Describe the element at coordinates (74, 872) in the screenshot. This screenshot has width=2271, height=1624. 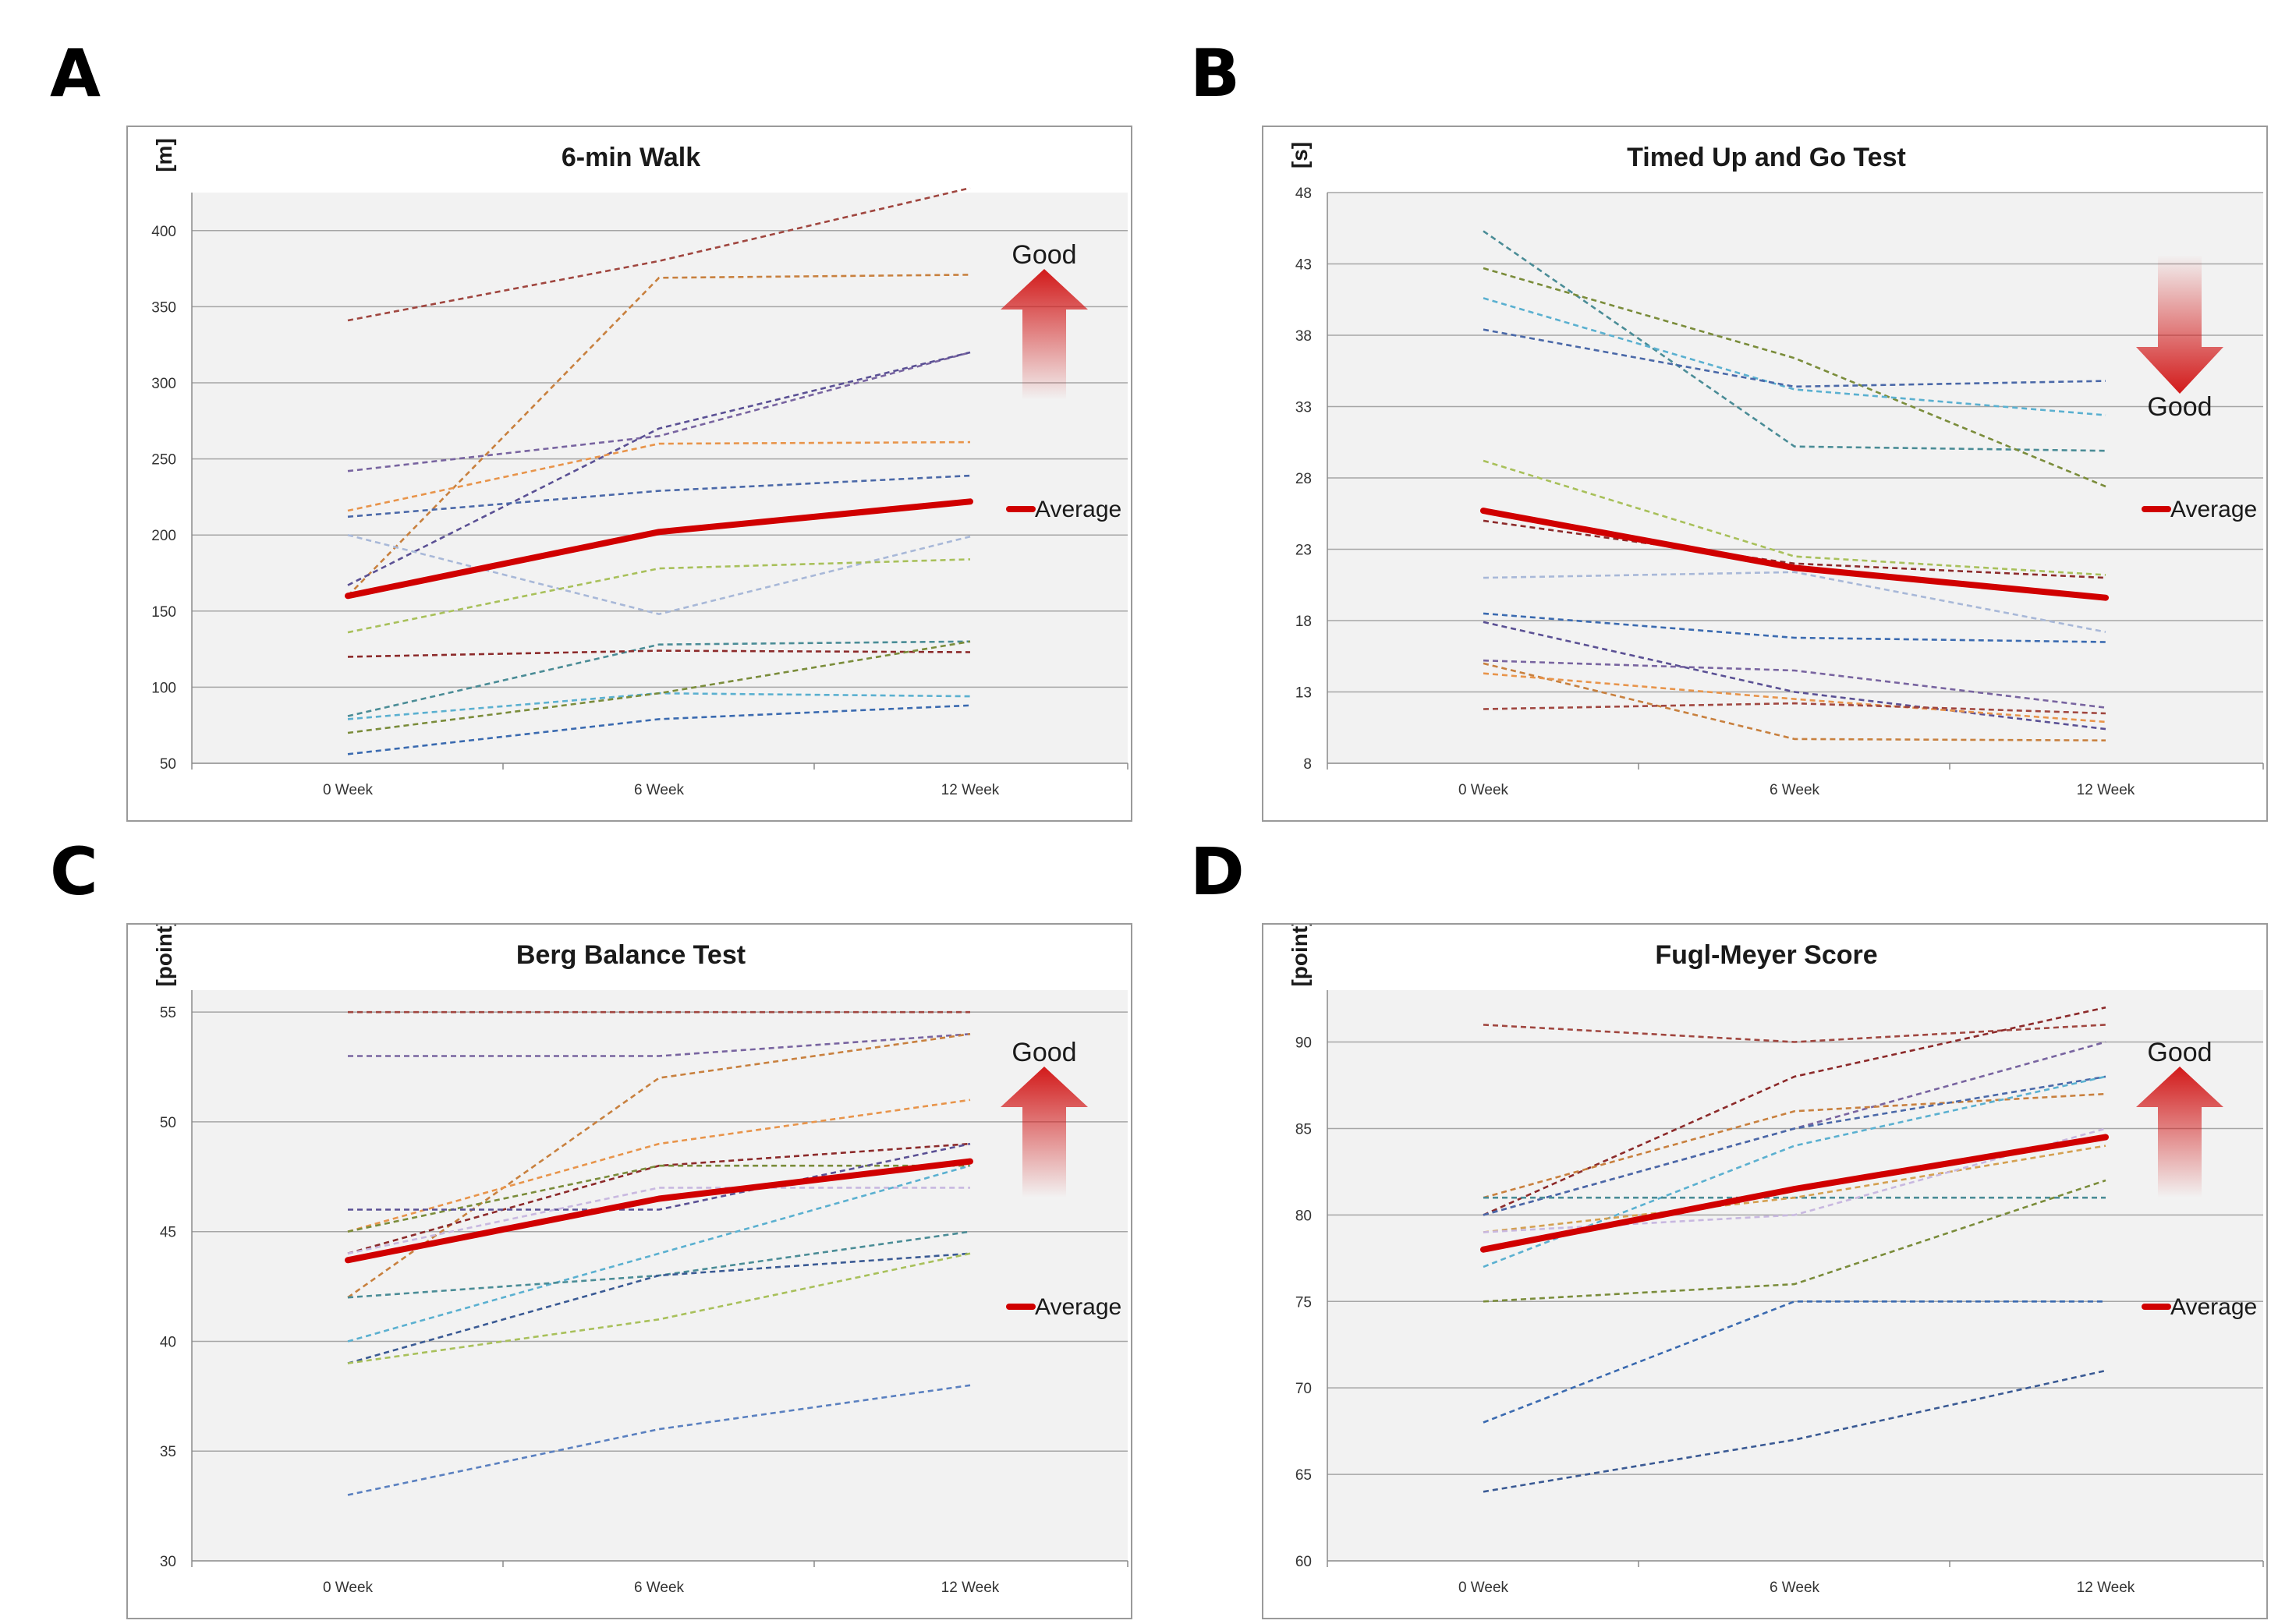
I see `panel-label-c: C` at that location.